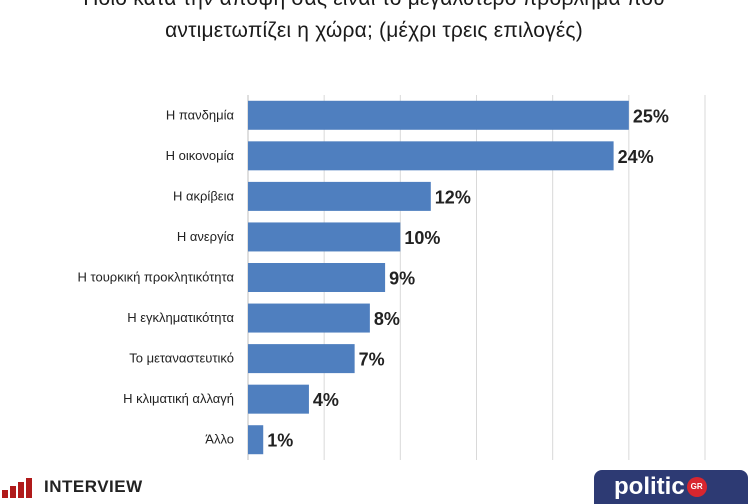 This screenshot has width=748, height=504. What do you see at coordinates (422, 238) in the screenshot?
I see `value-label: 10%` at bounding box center [422, 238].